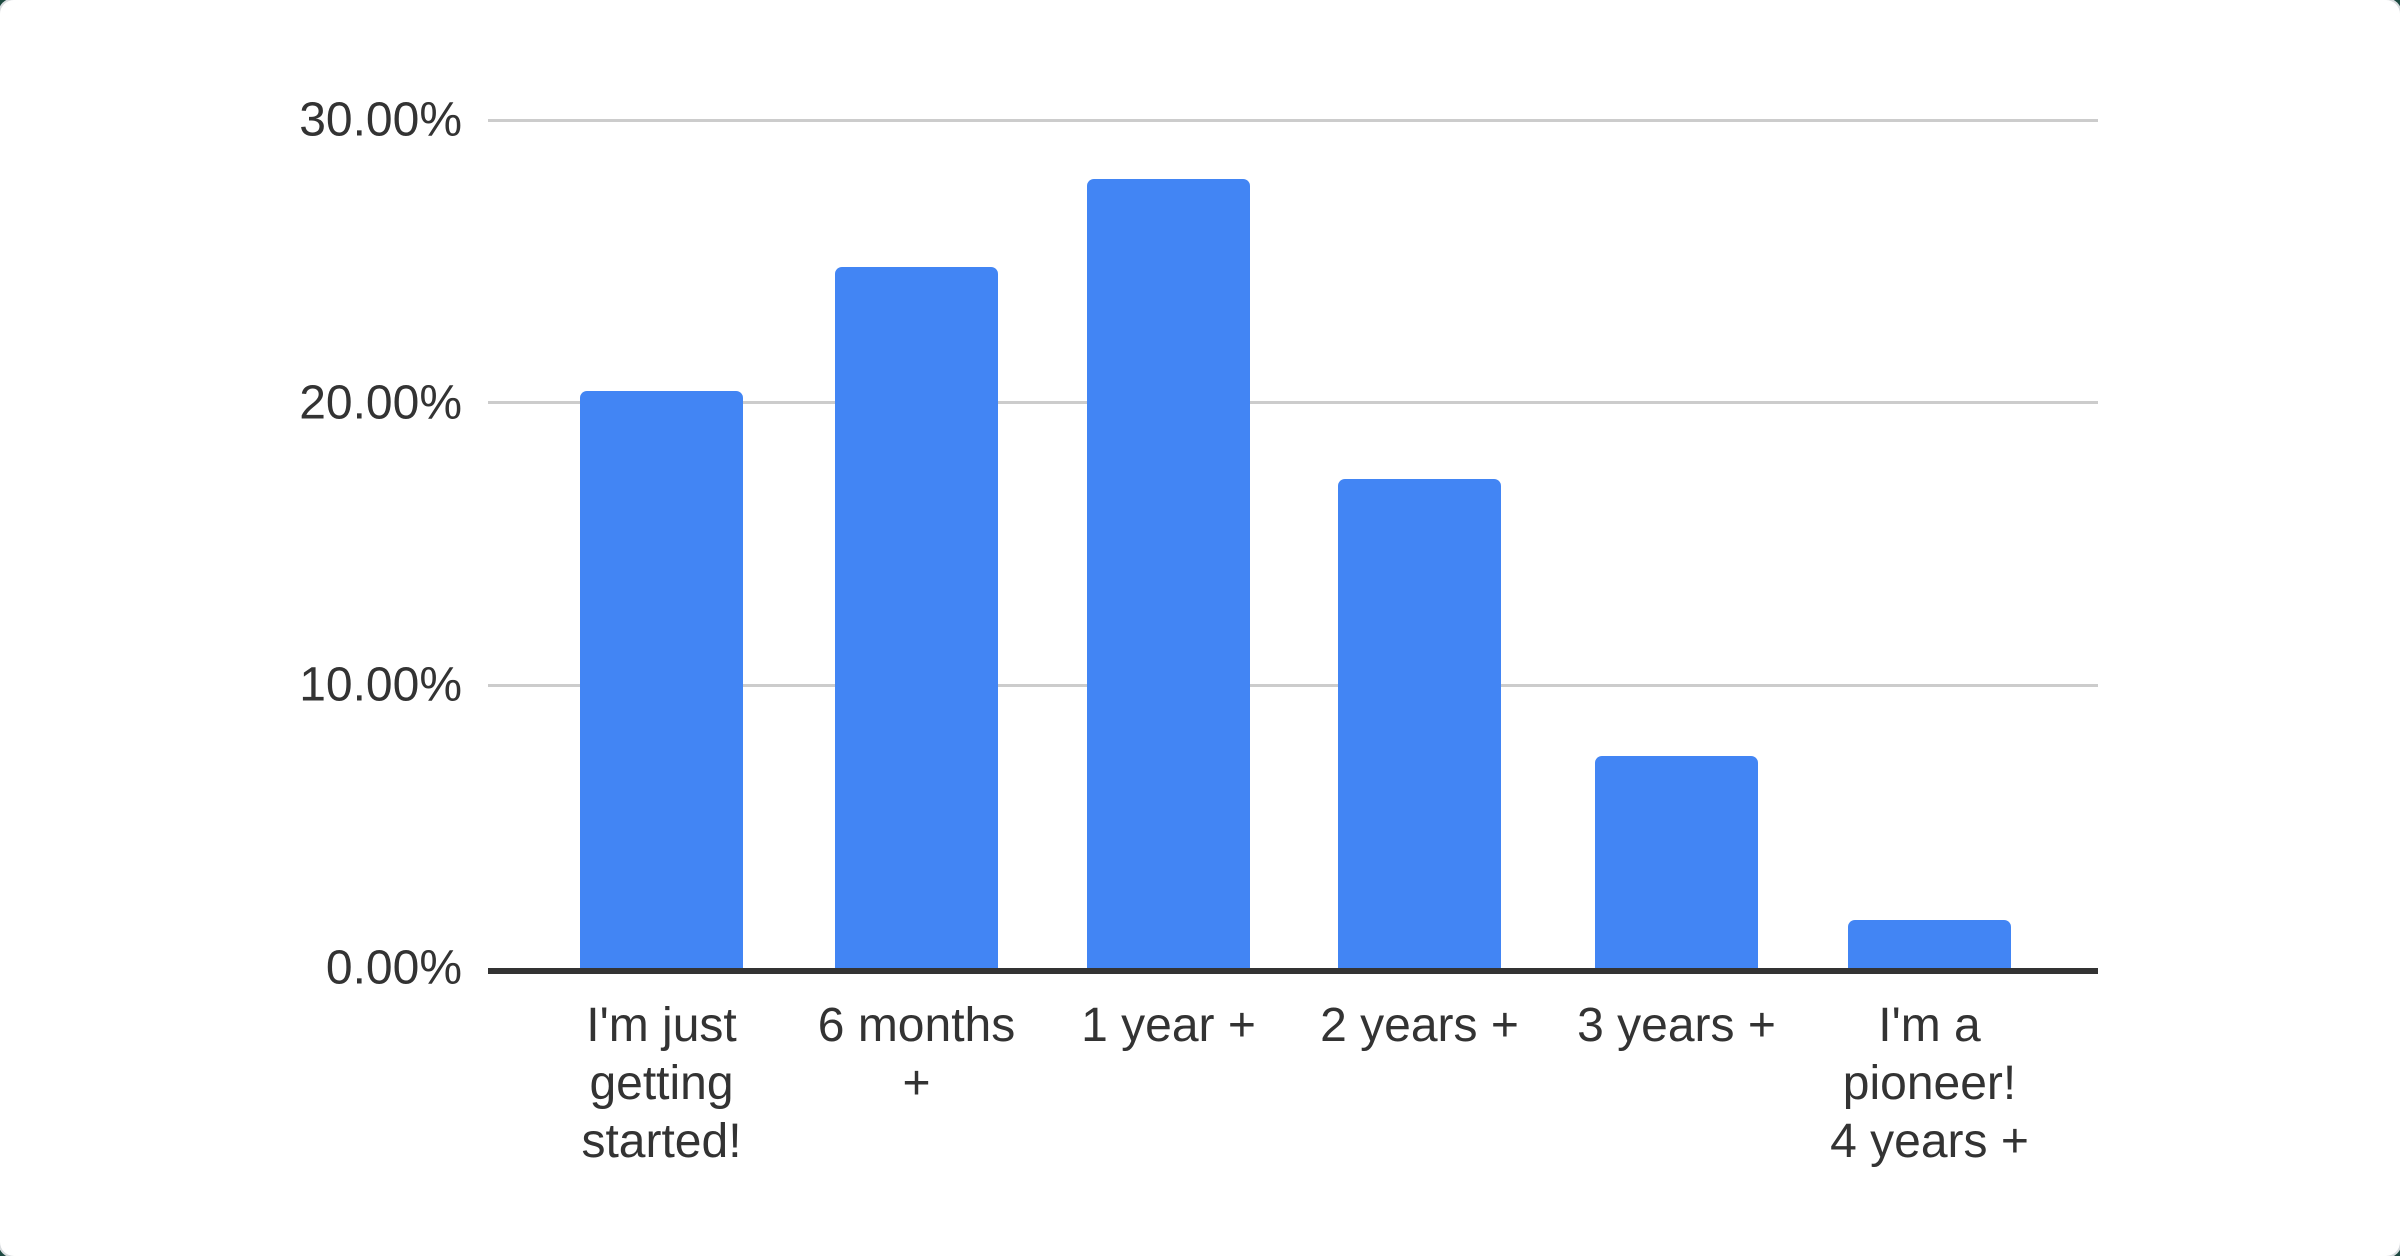 This screenshot has height=1256, width=2400. Describe the element at coordinates (1676, 1025) in the screenshot. I see `x-axis-label: 3 years +` at that location.